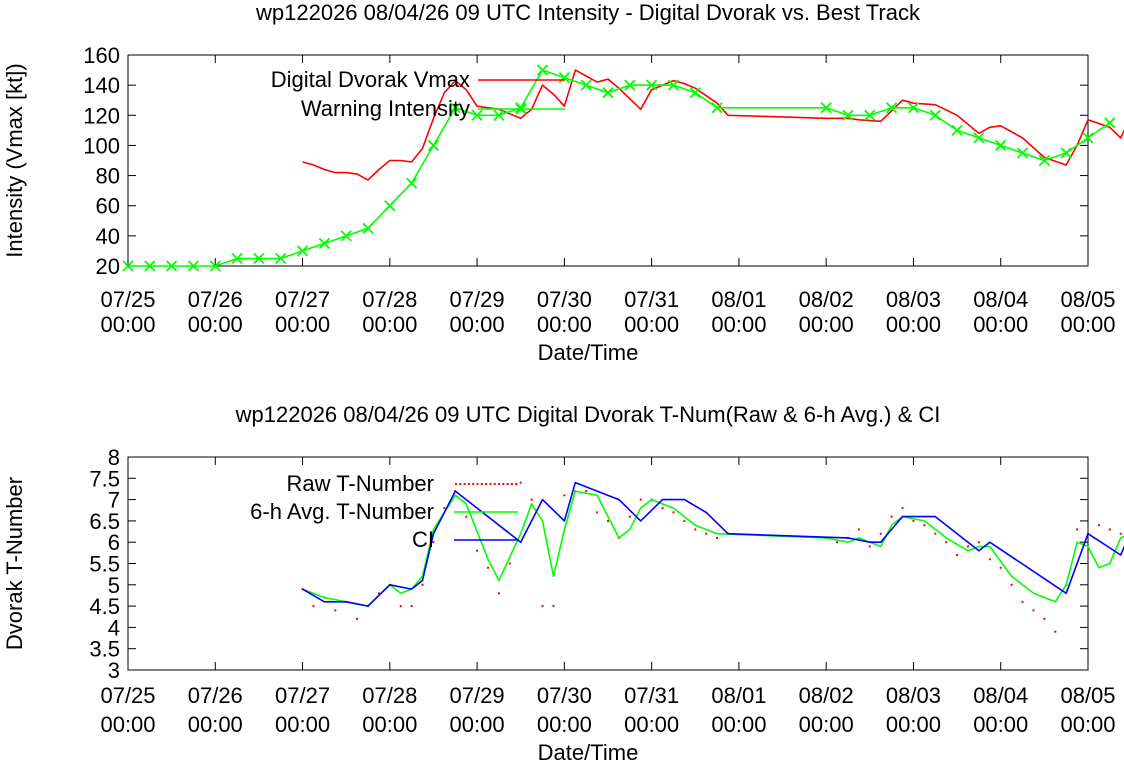 Image resolution: width=1124 pixels, height=771 pixels. What do you see at coordinates (14, 160) in the screenshot?
I see `chart1-y-axis-label: Intensity (Vmax [kt])` at bounding box center [14, 160].